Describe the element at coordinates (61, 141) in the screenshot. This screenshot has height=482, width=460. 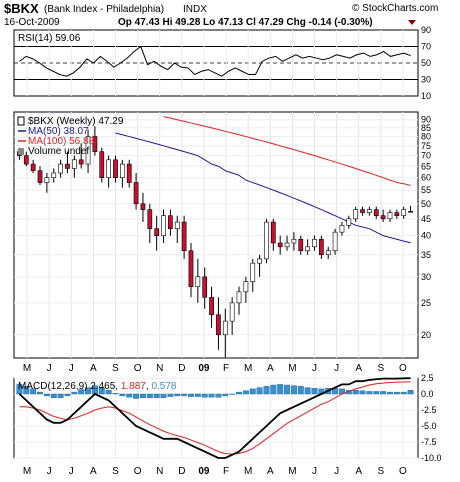
I see `ma100-label: MA(100) 56.88` at that location.